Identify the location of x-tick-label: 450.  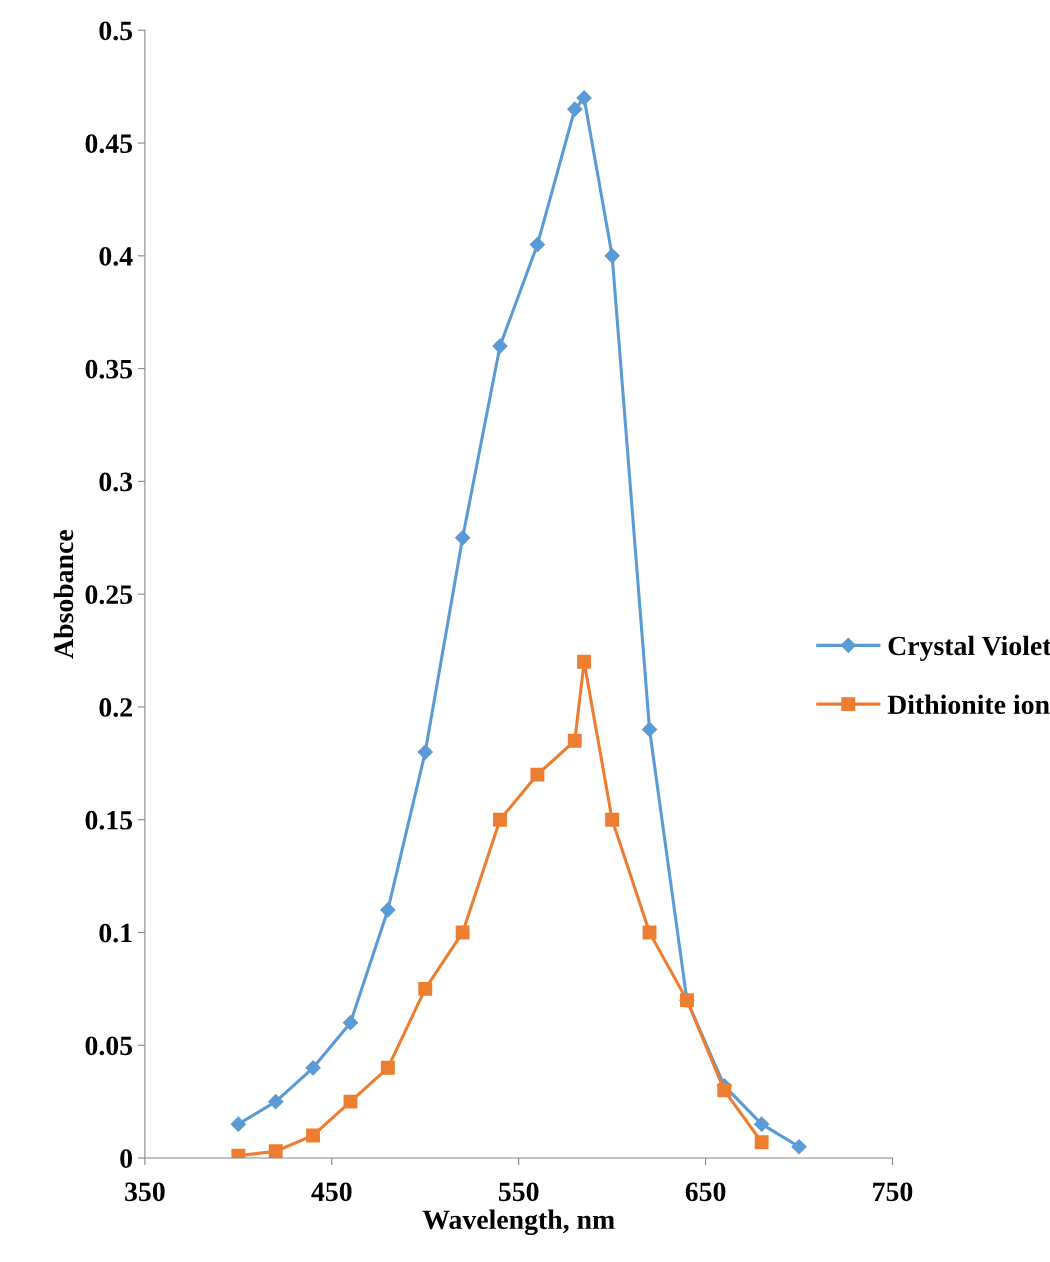
(331, 1192).